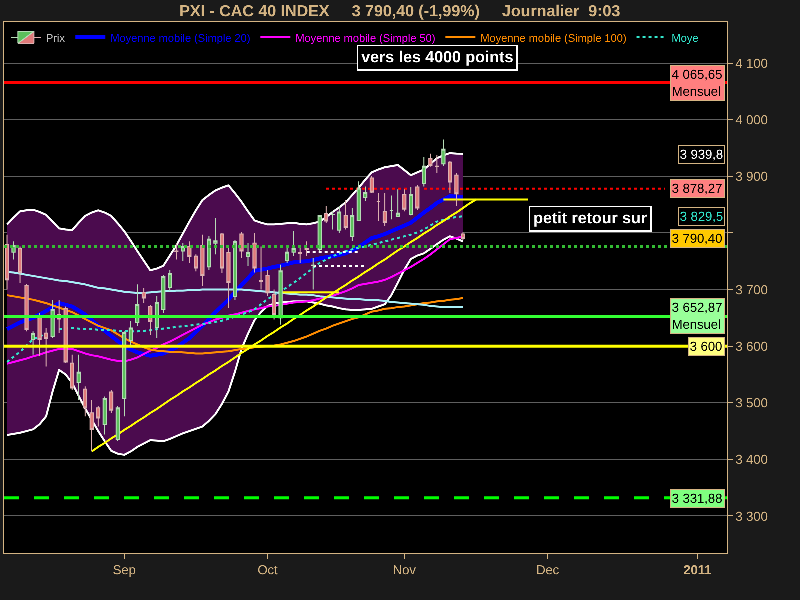 This screenshot has width=800, height=600. I want to click on y-tick-label: 4 000, so click(752, 120).